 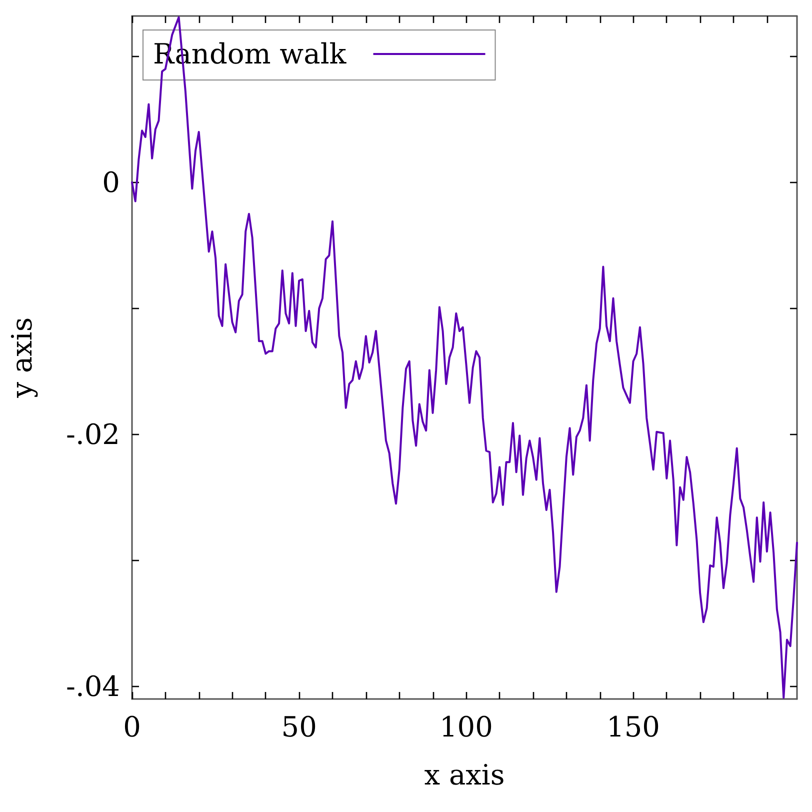 What do you see at coordinates (22, 358) in the screenshot?
I see `y-axis-title: y axis` at bounding box center [22, 358].